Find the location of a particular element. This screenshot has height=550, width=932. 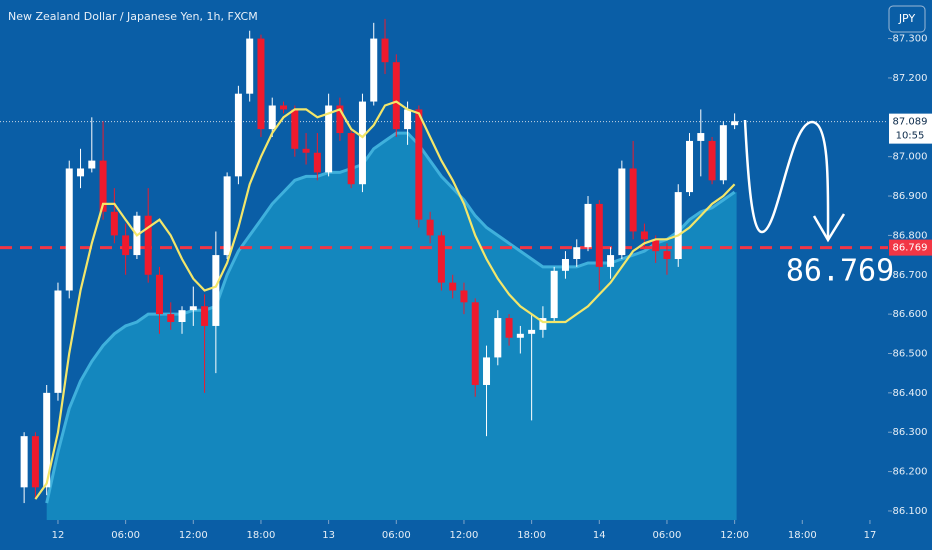

y-tick-label: 87.200 is located at coordinates (910, 78).